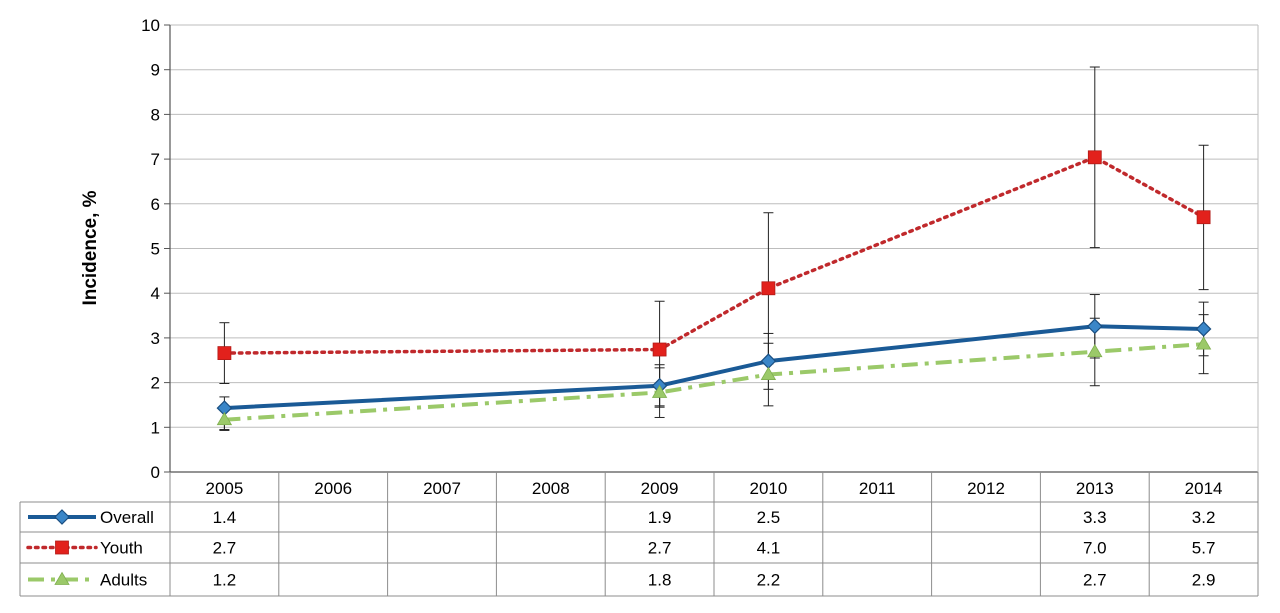  Describe the element at coordinates (155, 293) in the screenshot. I see `y-tick-label: 4` at that location.